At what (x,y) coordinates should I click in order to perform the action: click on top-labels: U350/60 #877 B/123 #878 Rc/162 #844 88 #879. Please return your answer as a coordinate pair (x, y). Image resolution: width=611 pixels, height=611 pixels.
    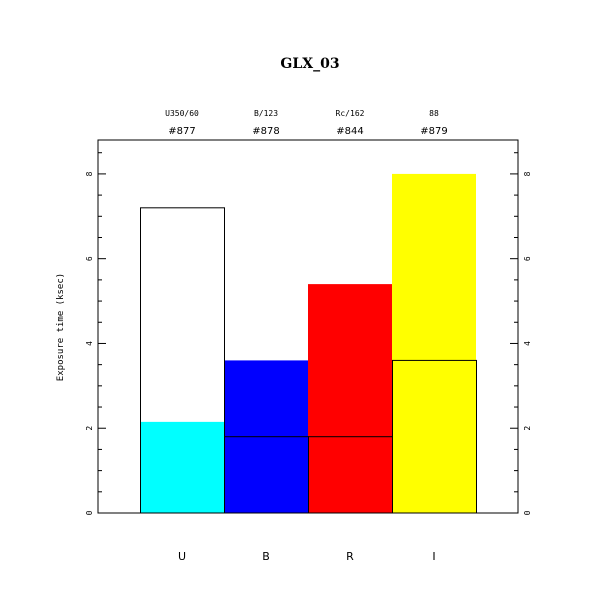
    Looking at the image, I should click on (306, 123).